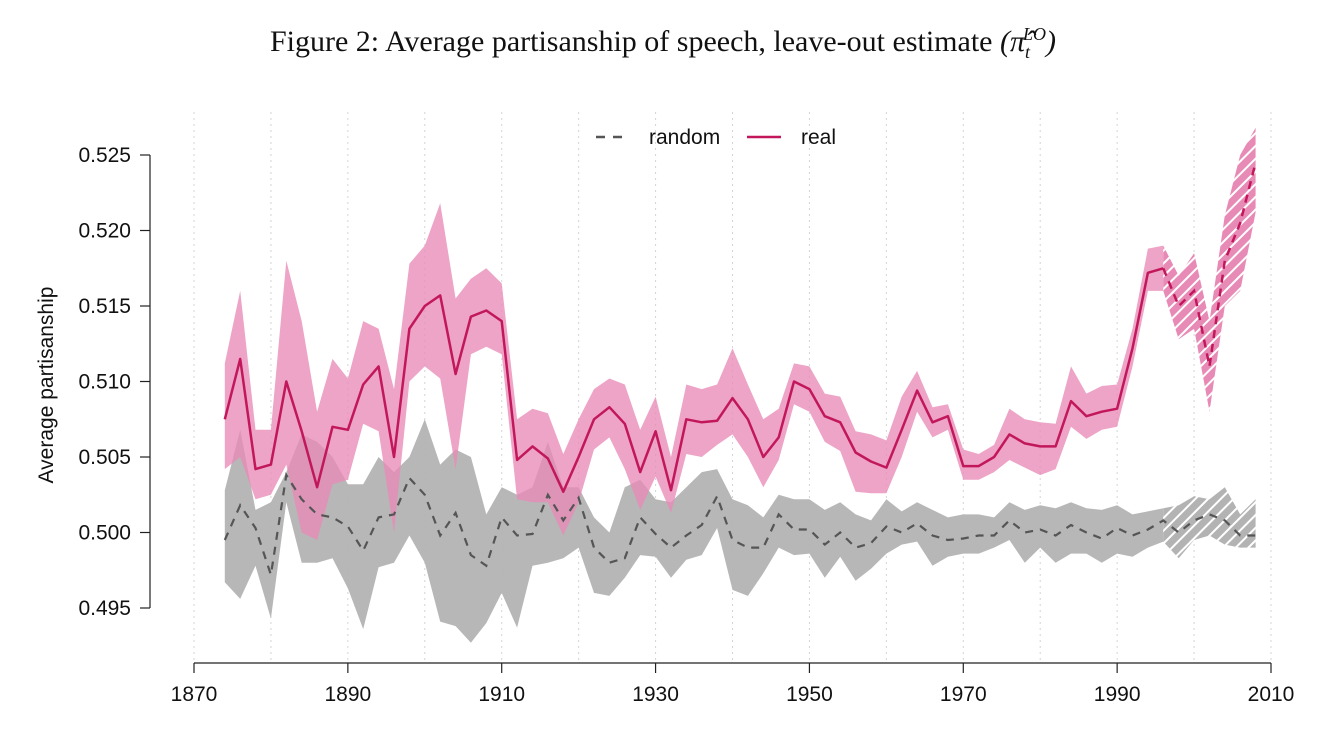  What do you see at coordinates (104, 457) in the screenshot?
I see `y-tick-label: 0.505` at bounding box center [104, 457].